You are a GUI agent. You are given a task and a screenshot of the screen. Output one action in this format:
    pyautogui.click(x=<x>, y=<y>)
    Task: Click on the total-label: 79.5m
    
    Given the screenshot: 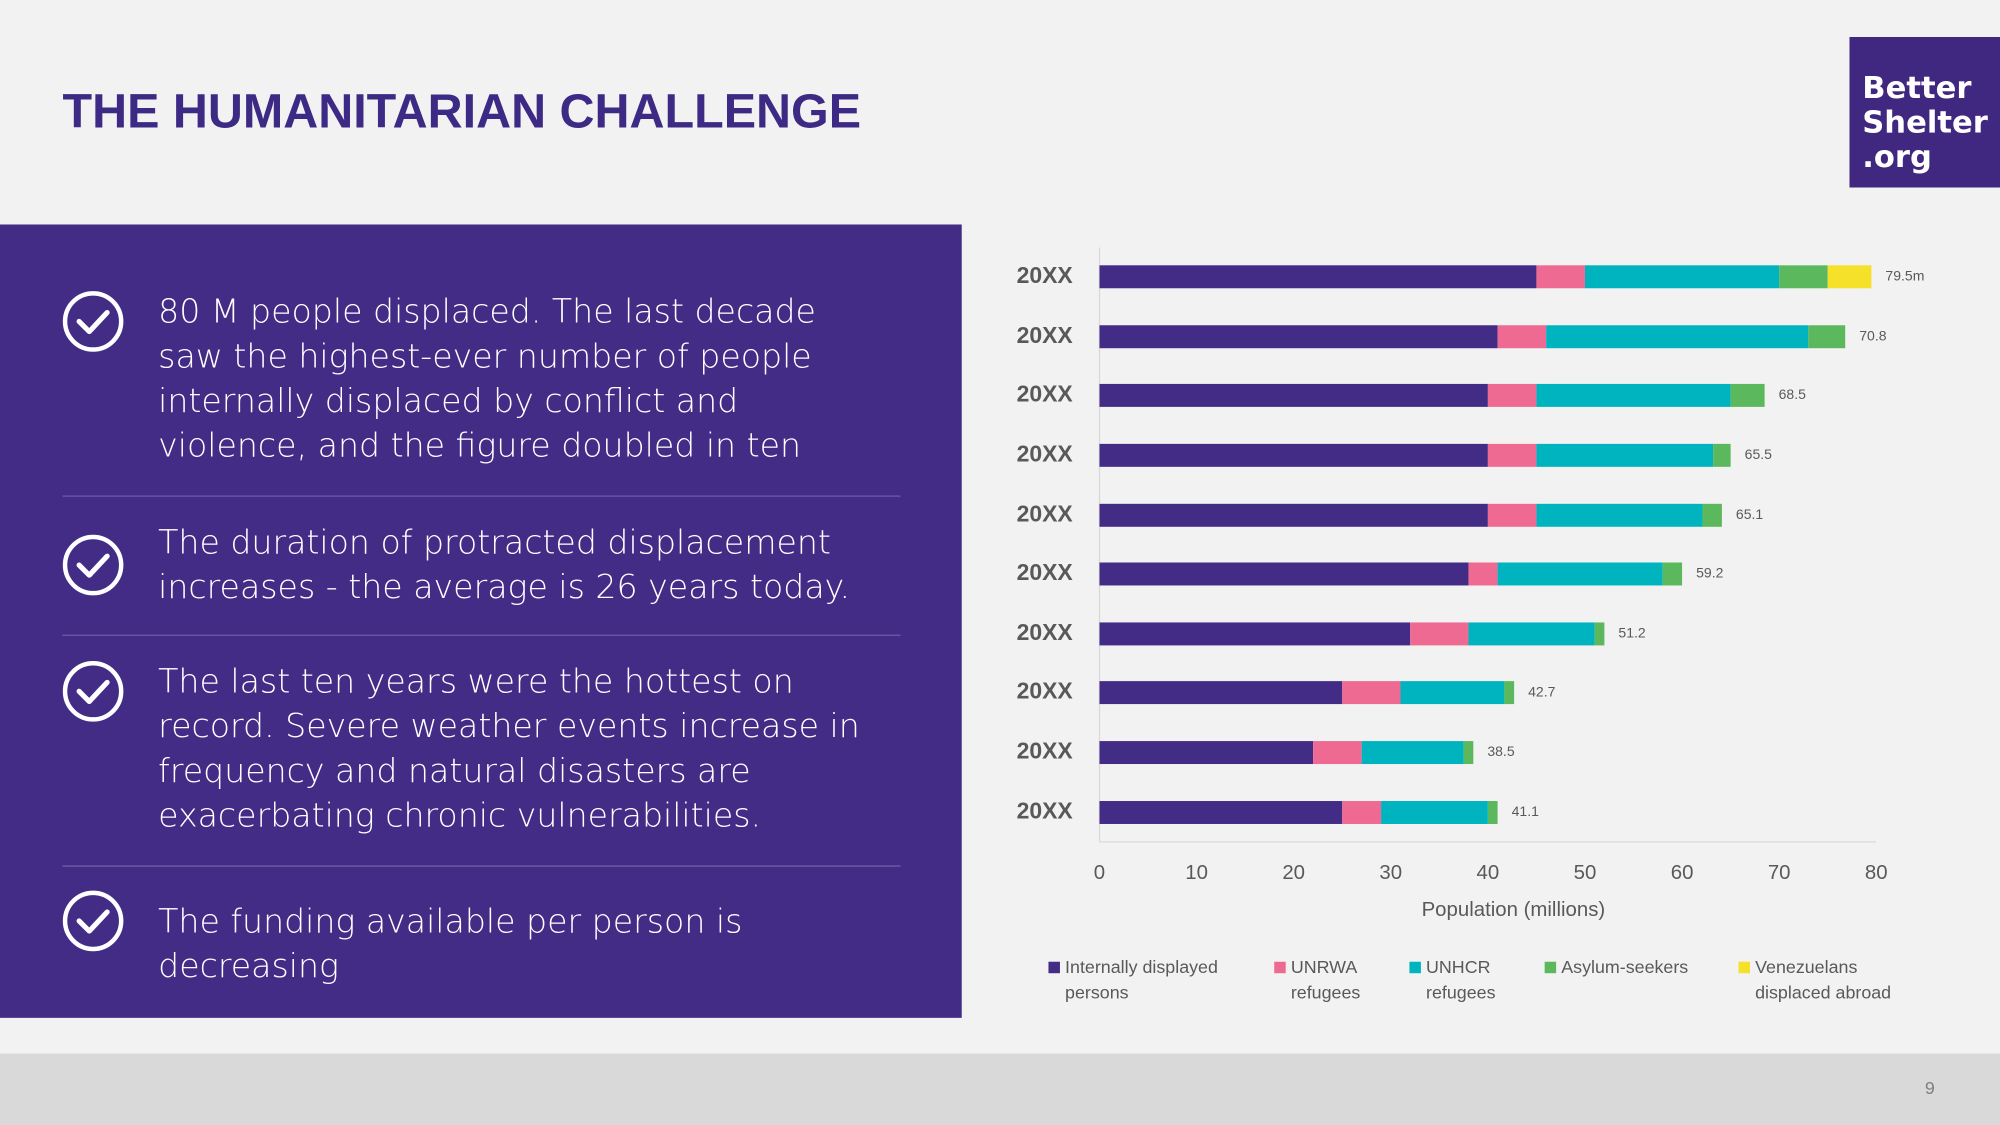 What is the action you would take?
    pyautogui.click(x=1904, y=275)
    